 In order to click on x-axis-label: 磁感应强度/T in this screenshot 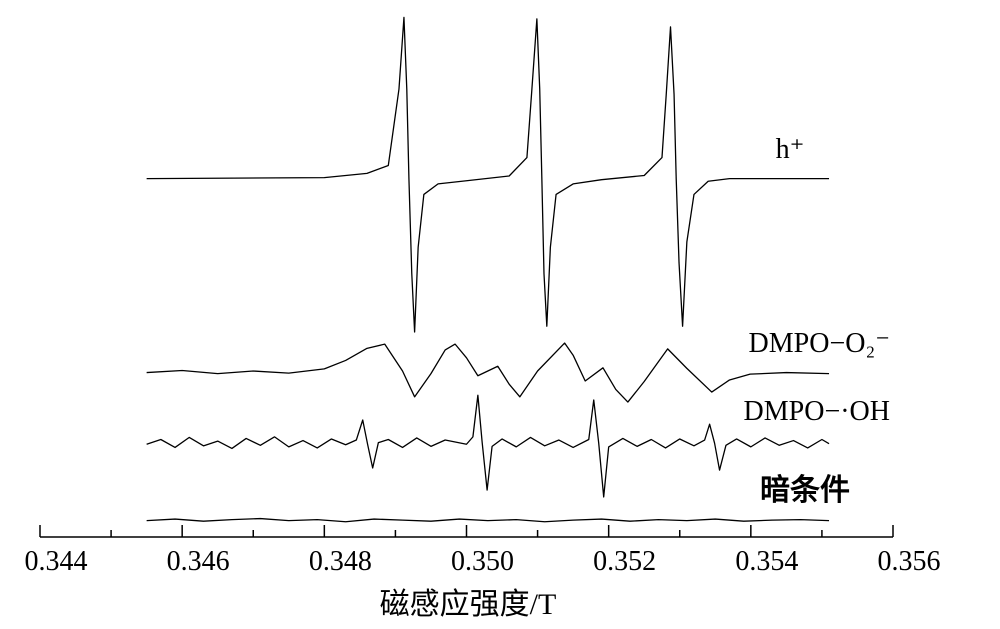, I will do `click(468, 604)`.